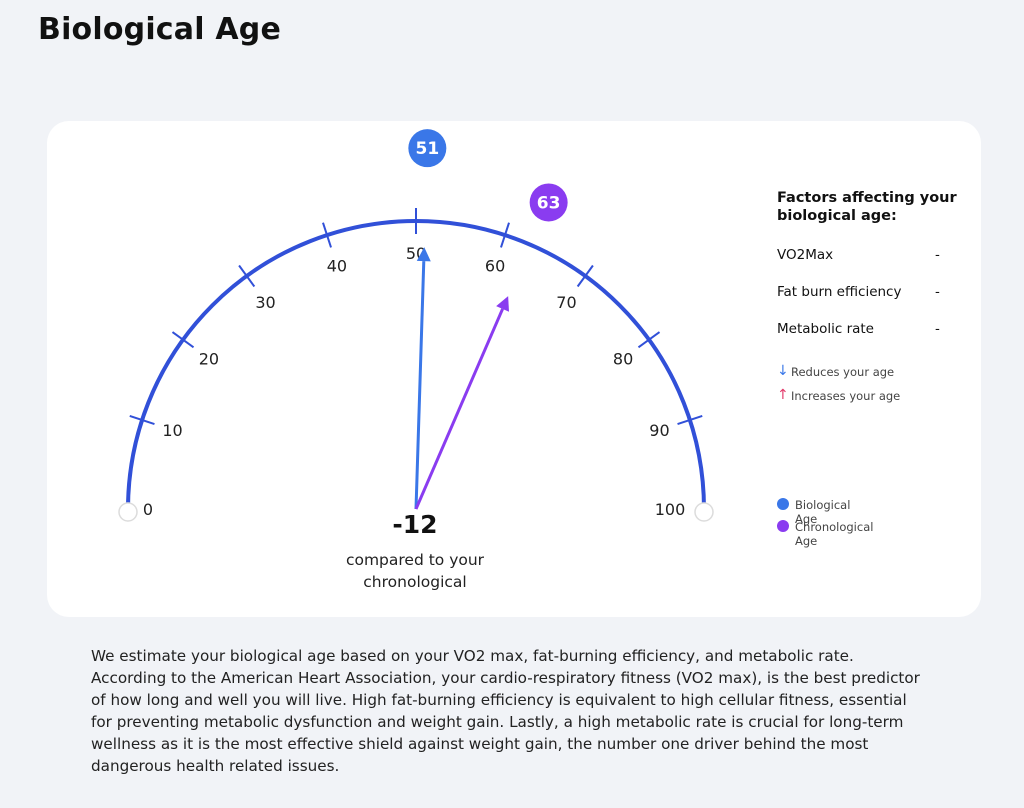 The width and height of the screenshot is (1024, 808). Describe the element at coordinates (783, 526) in the screenshot. I see `chronological-dot-icon` at that location.